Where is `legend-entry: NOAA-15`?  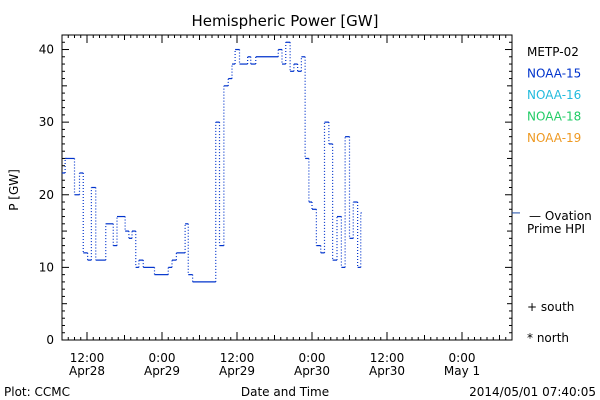
legend-entry: NOAA-15 is located at coordinates (554, 74).